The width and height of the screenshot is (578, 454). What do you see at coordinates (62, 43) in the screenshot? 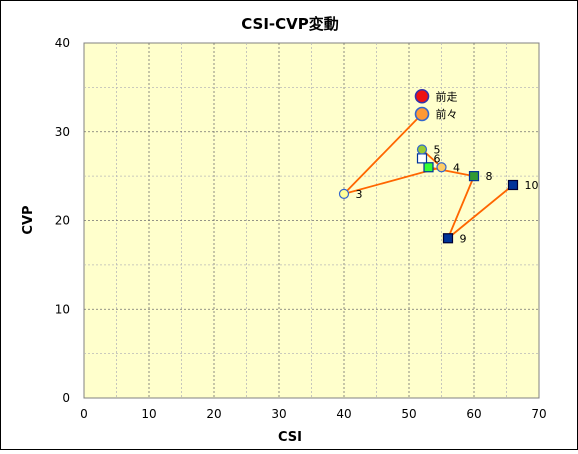
I see `y-tick-label: 40` at bounding box center [62, 43].